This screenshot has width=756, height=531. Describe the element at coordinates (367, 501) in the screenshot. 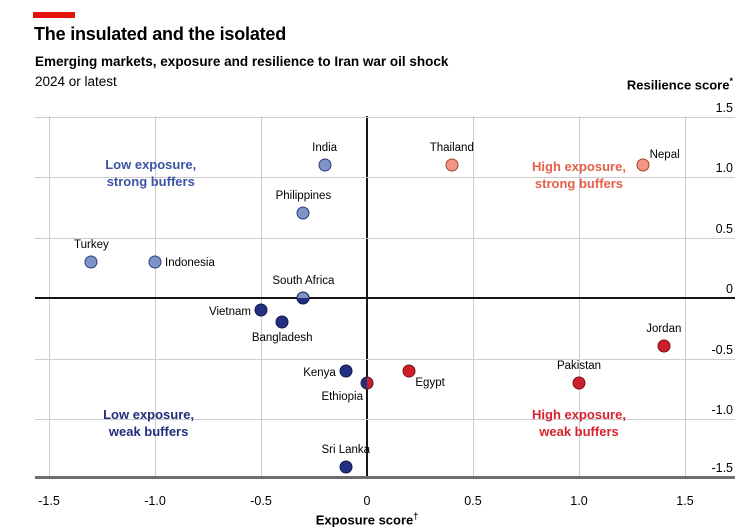

I see `x-tick-label-3: 0` at that location.